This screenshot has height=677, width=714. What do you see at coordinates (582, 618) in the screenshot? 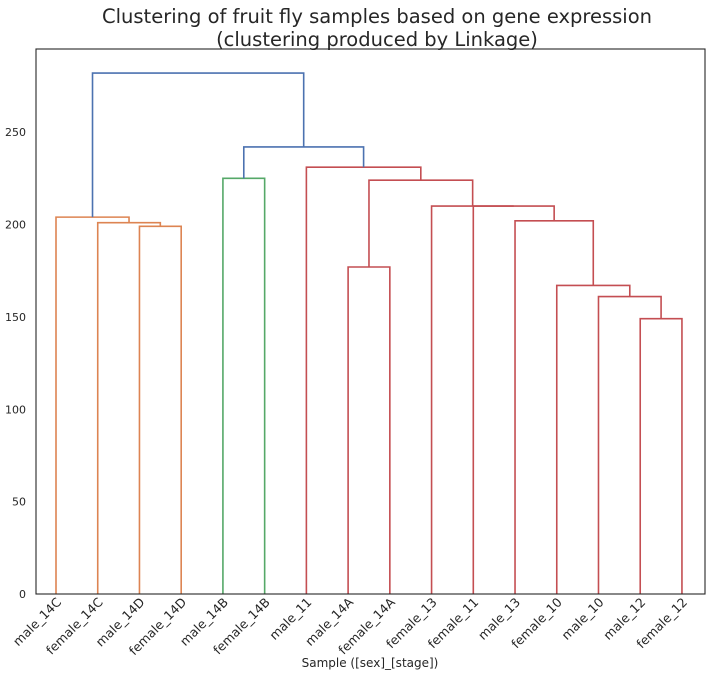
I see `x-tick-label: male_10` at bounding box center [582, 618].